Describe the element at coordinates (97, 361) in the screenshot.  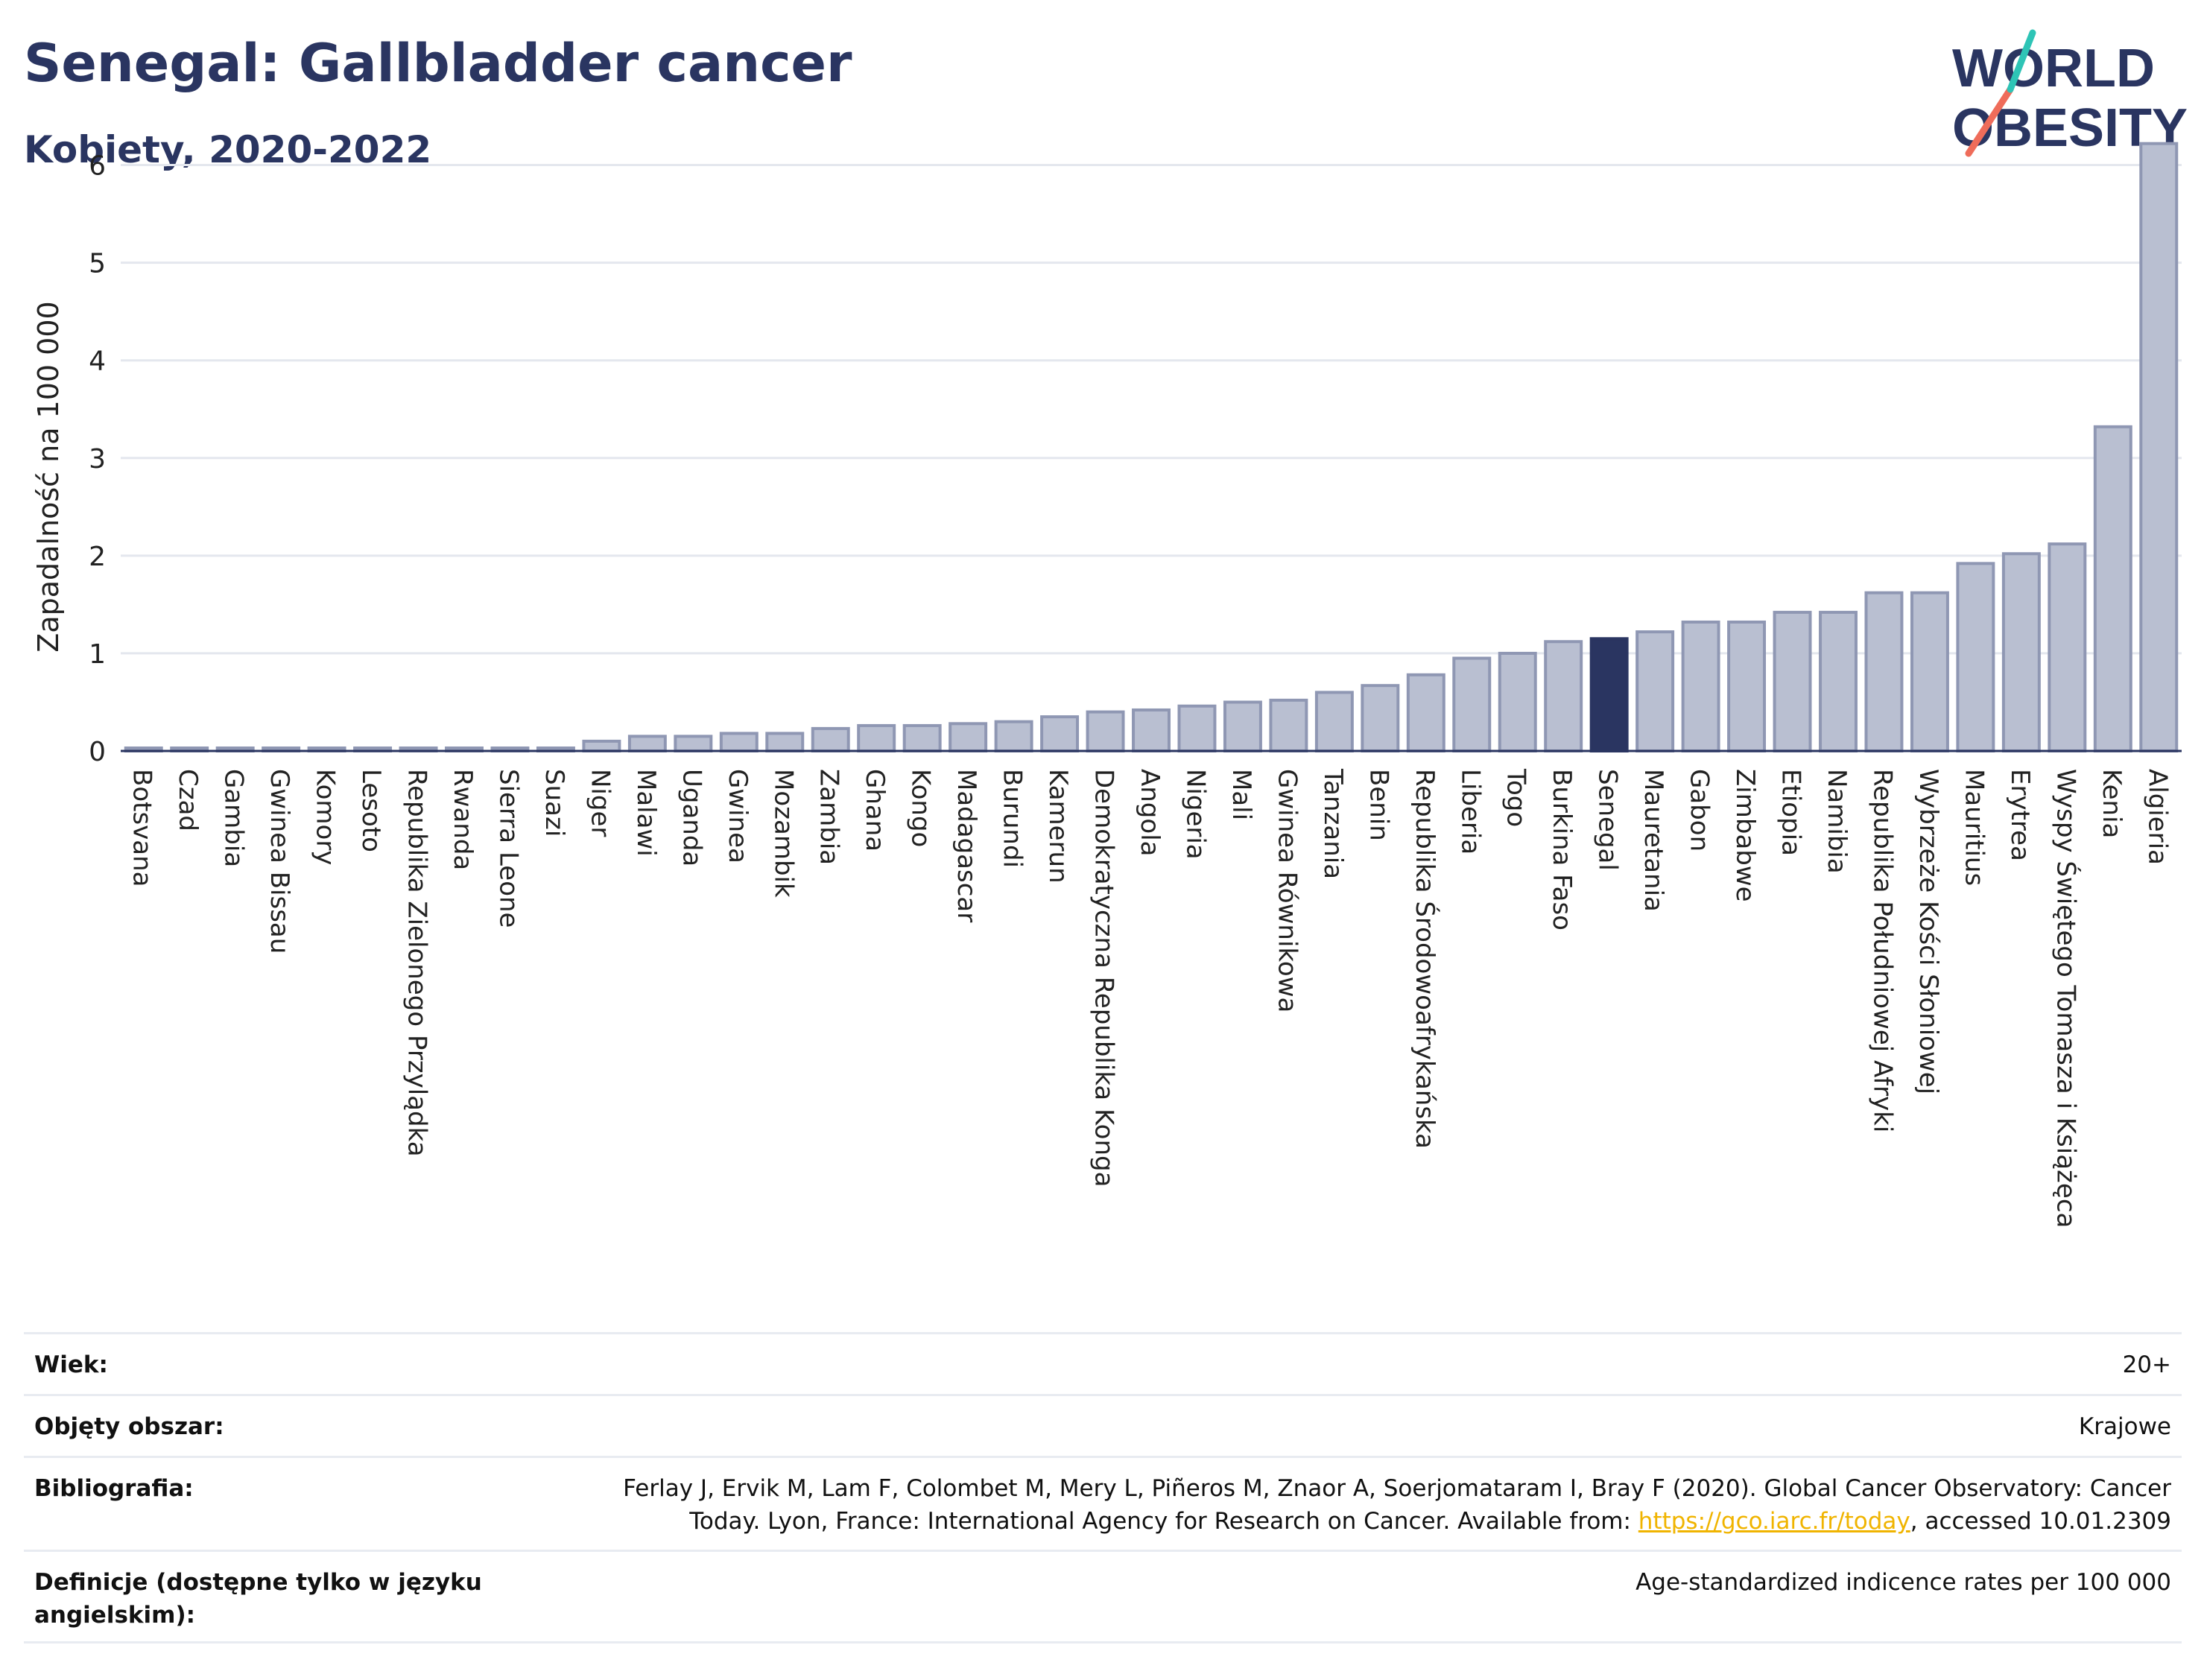
I see `y-tick-label: 4` at that location.